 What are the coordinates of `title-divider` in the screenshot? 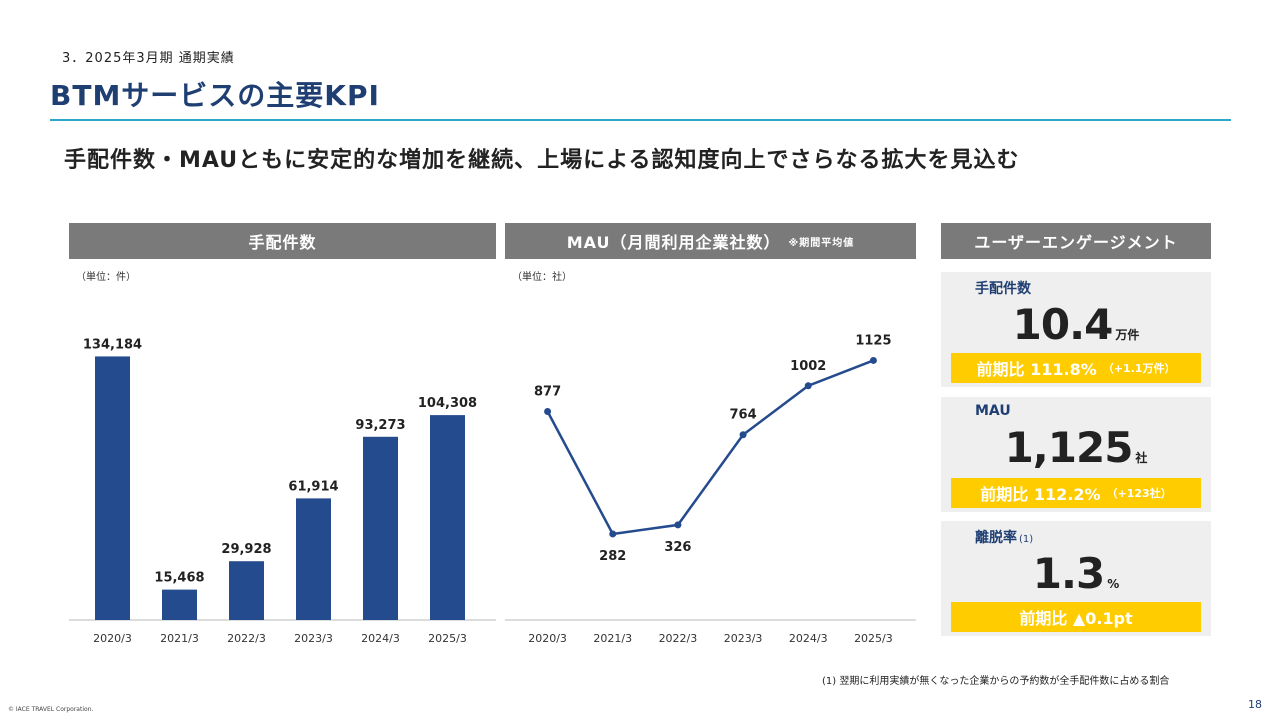 It's located at (640, 120).